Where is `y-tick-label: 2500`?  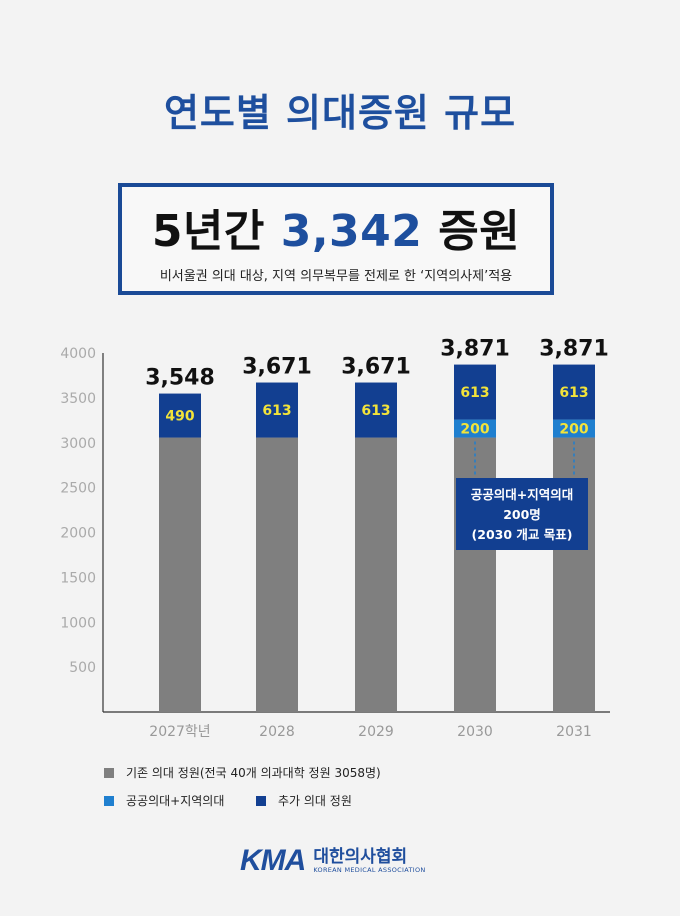 y-tick-label: 2500 is located at coordinates (78, 489).